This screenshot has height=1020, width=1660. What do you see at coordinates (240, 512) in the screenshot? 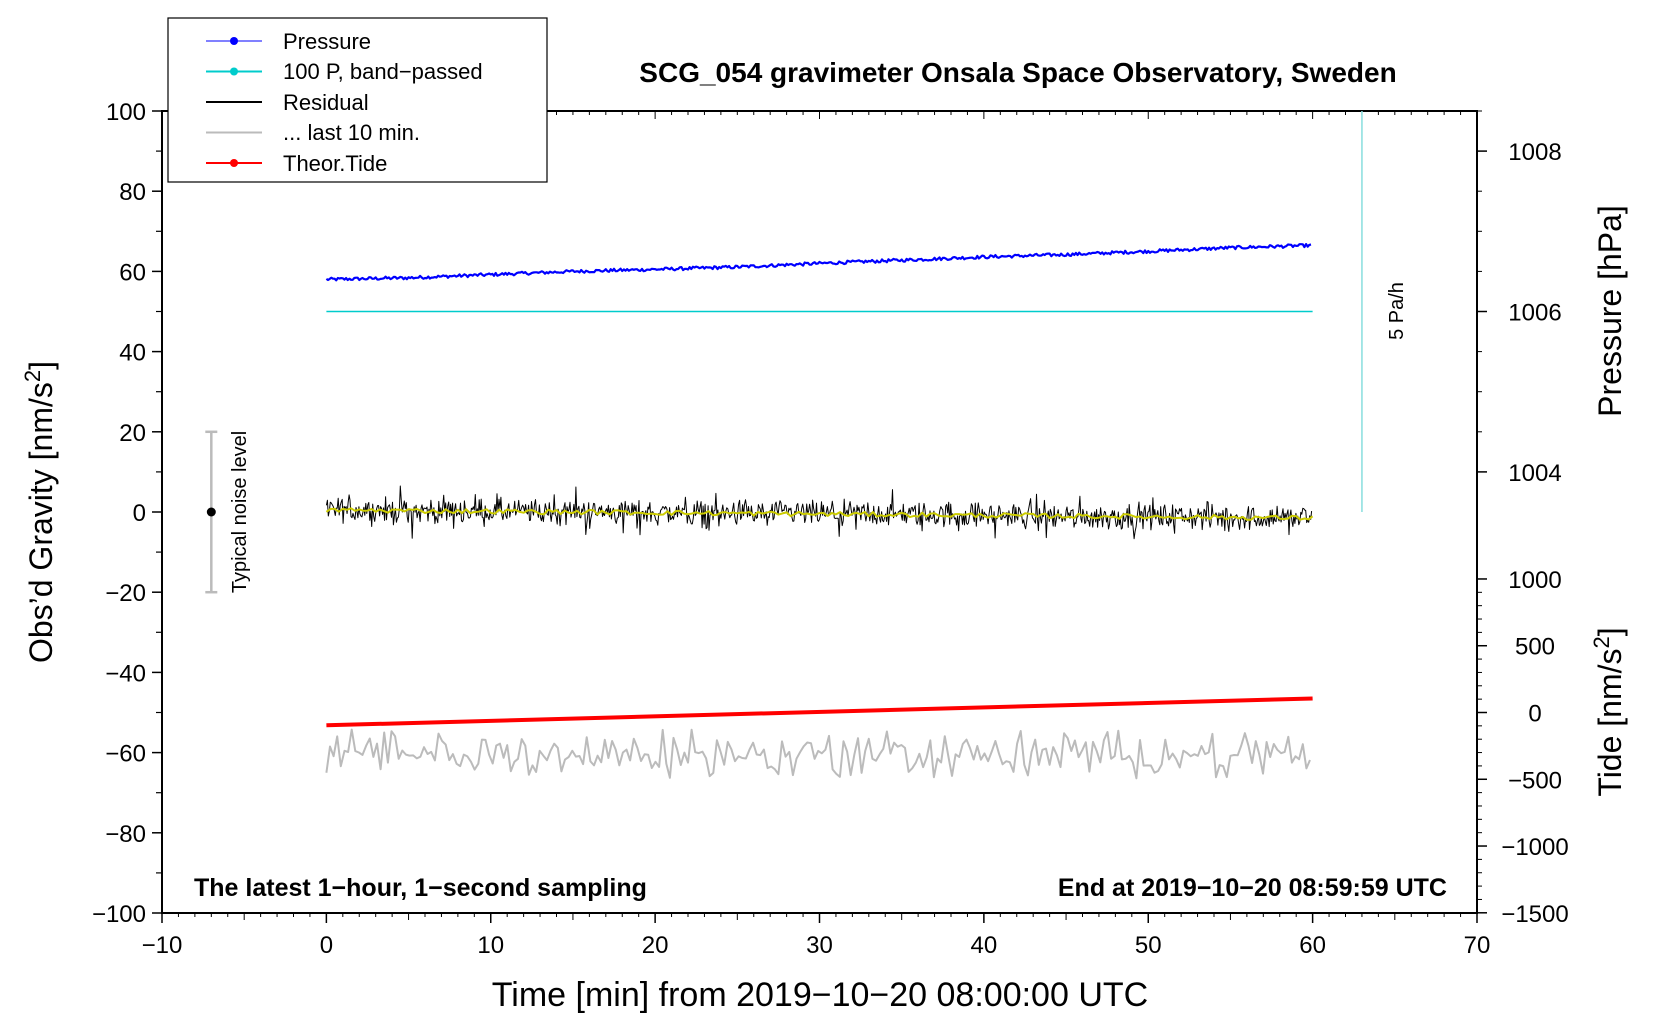
I see `noise-level-label: Typical noise level` at bounding box center [240, 512].